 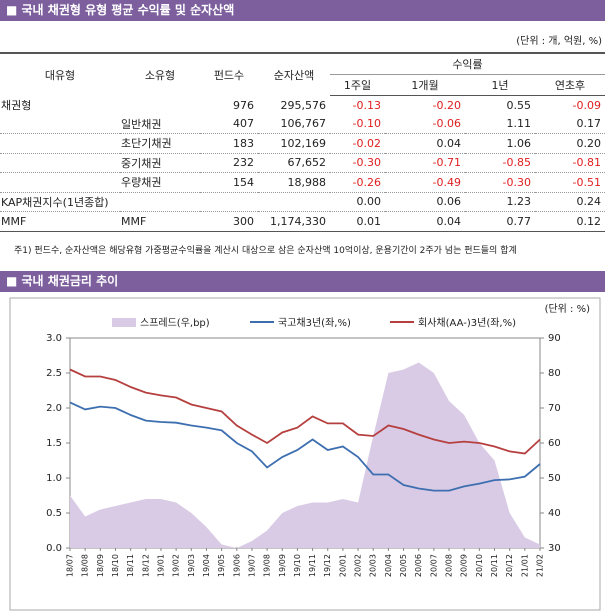 What do you see at coordinates (206, 565) in the screenshot?
I see `x-tick-label: 19/04` at bounding box center [206, 565].